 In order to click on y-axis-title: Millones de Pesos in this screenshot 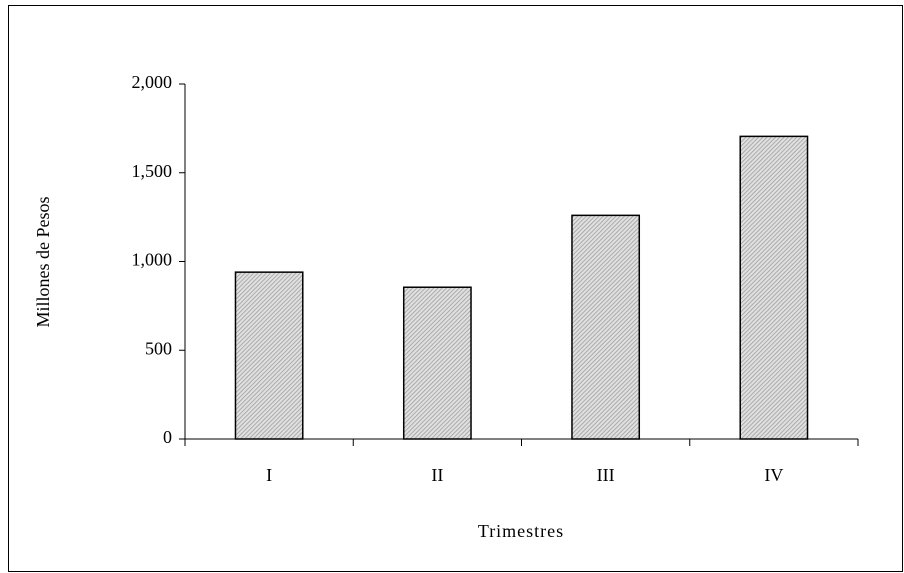, I will do `click(43, 261)`.